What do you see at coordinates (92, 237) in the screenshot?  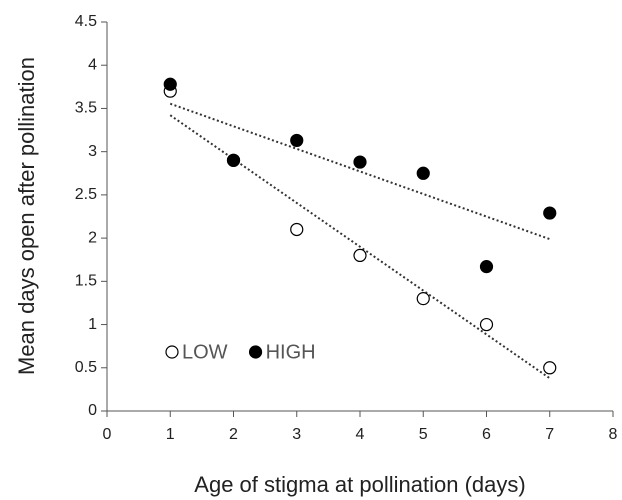 I see `y-tick-label: 2` at bounding box center [92, 237].